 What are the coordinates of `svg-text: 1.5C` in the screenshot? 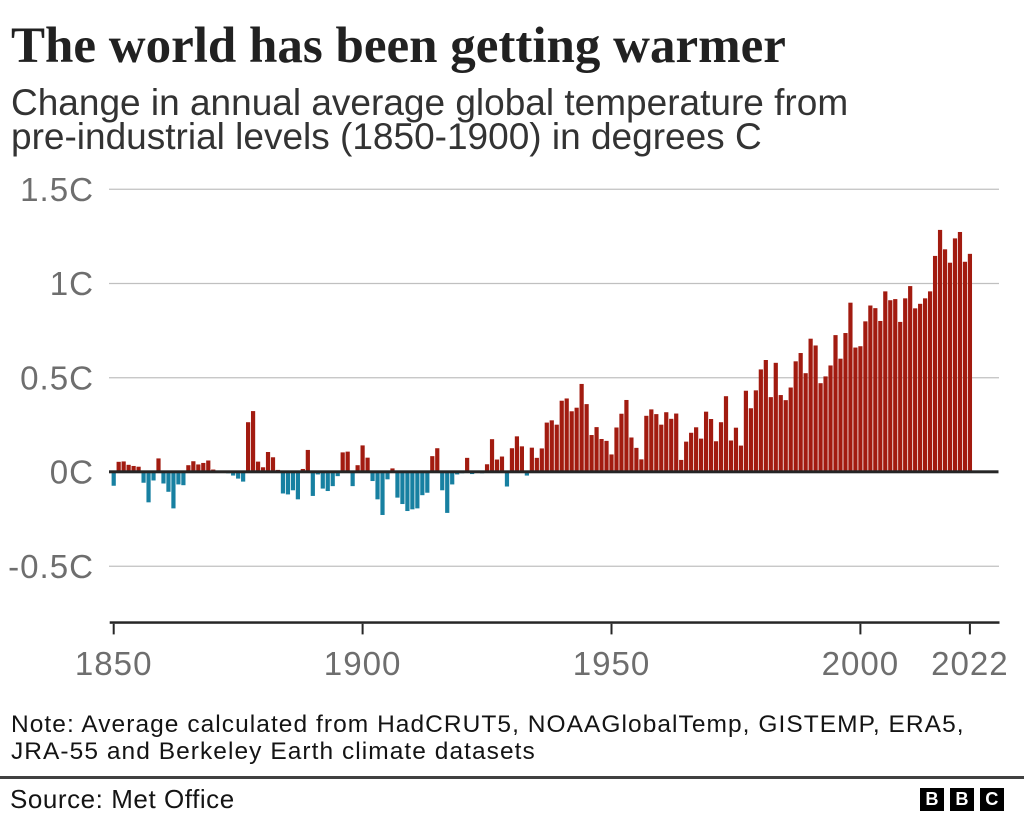 It's located at (57, 190).